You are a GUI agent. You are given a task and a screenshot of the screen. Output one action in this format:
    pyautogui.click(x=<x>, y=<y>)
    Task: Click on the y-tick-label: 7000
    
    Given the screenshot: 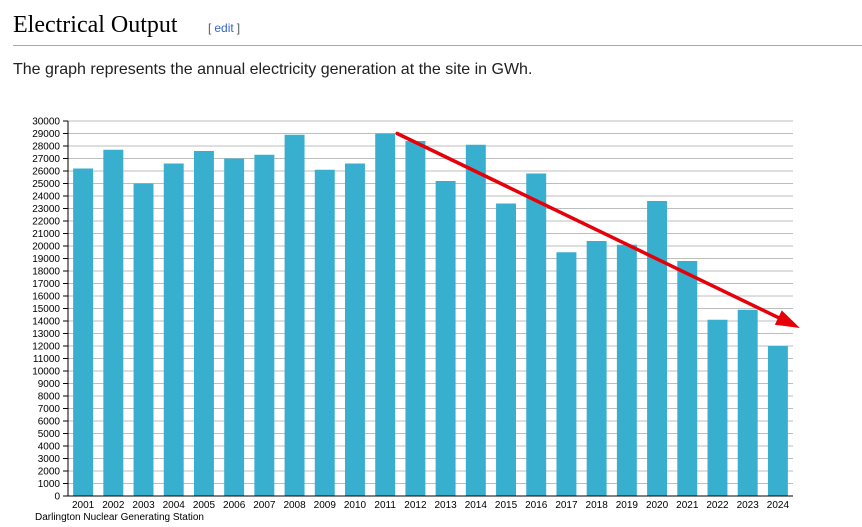 What is the action you would take?
    pyautogui.click(x=49, y=409)
    